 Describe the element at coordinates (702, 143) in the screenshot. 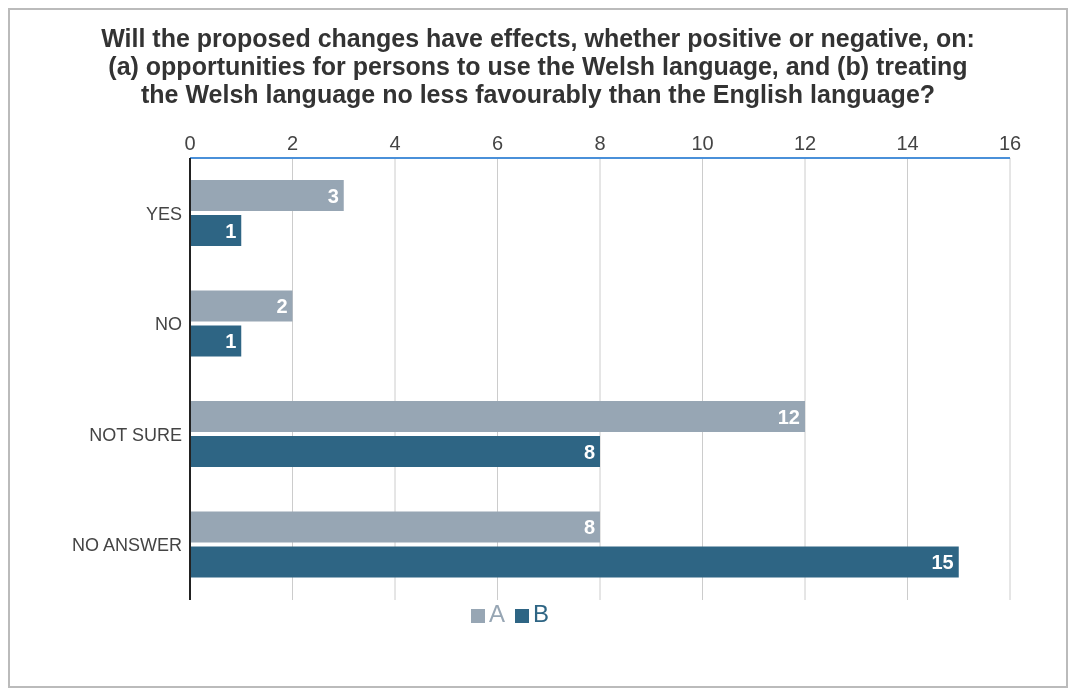

I see `x-tick-label: 10` at that location.